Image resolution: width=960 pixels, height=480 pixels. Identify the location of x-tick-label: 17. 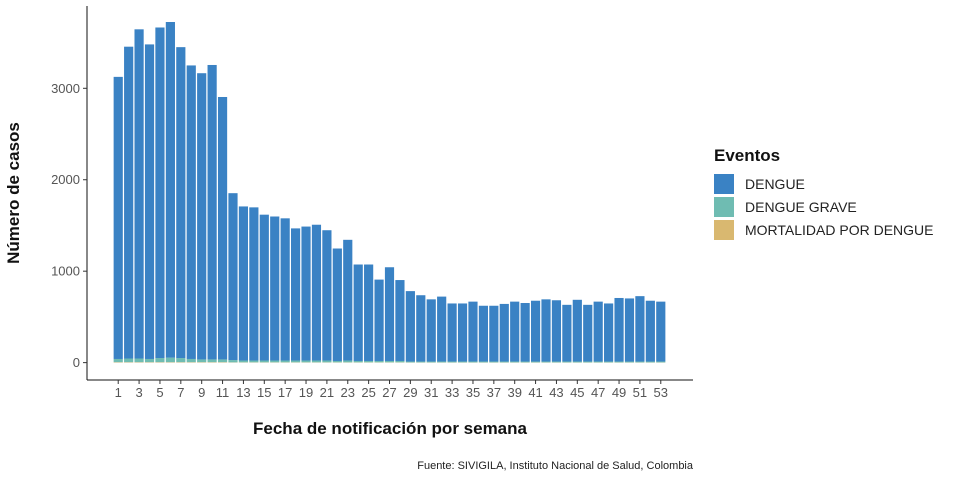
(285, 392).